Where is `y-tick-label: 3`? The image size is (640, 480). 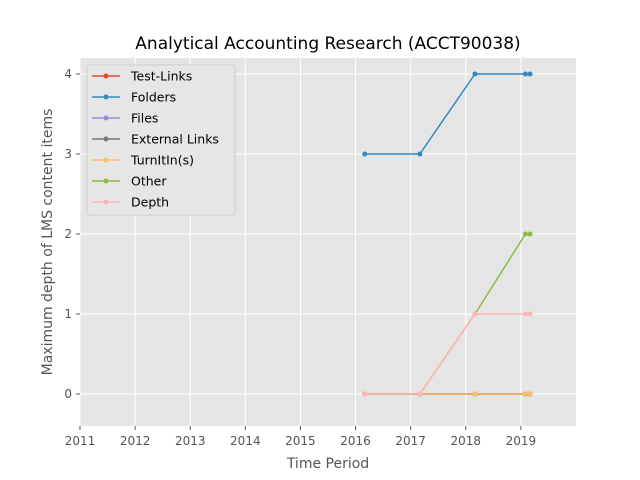
y-tick-label: 3 is located at coordinates (68, 154).